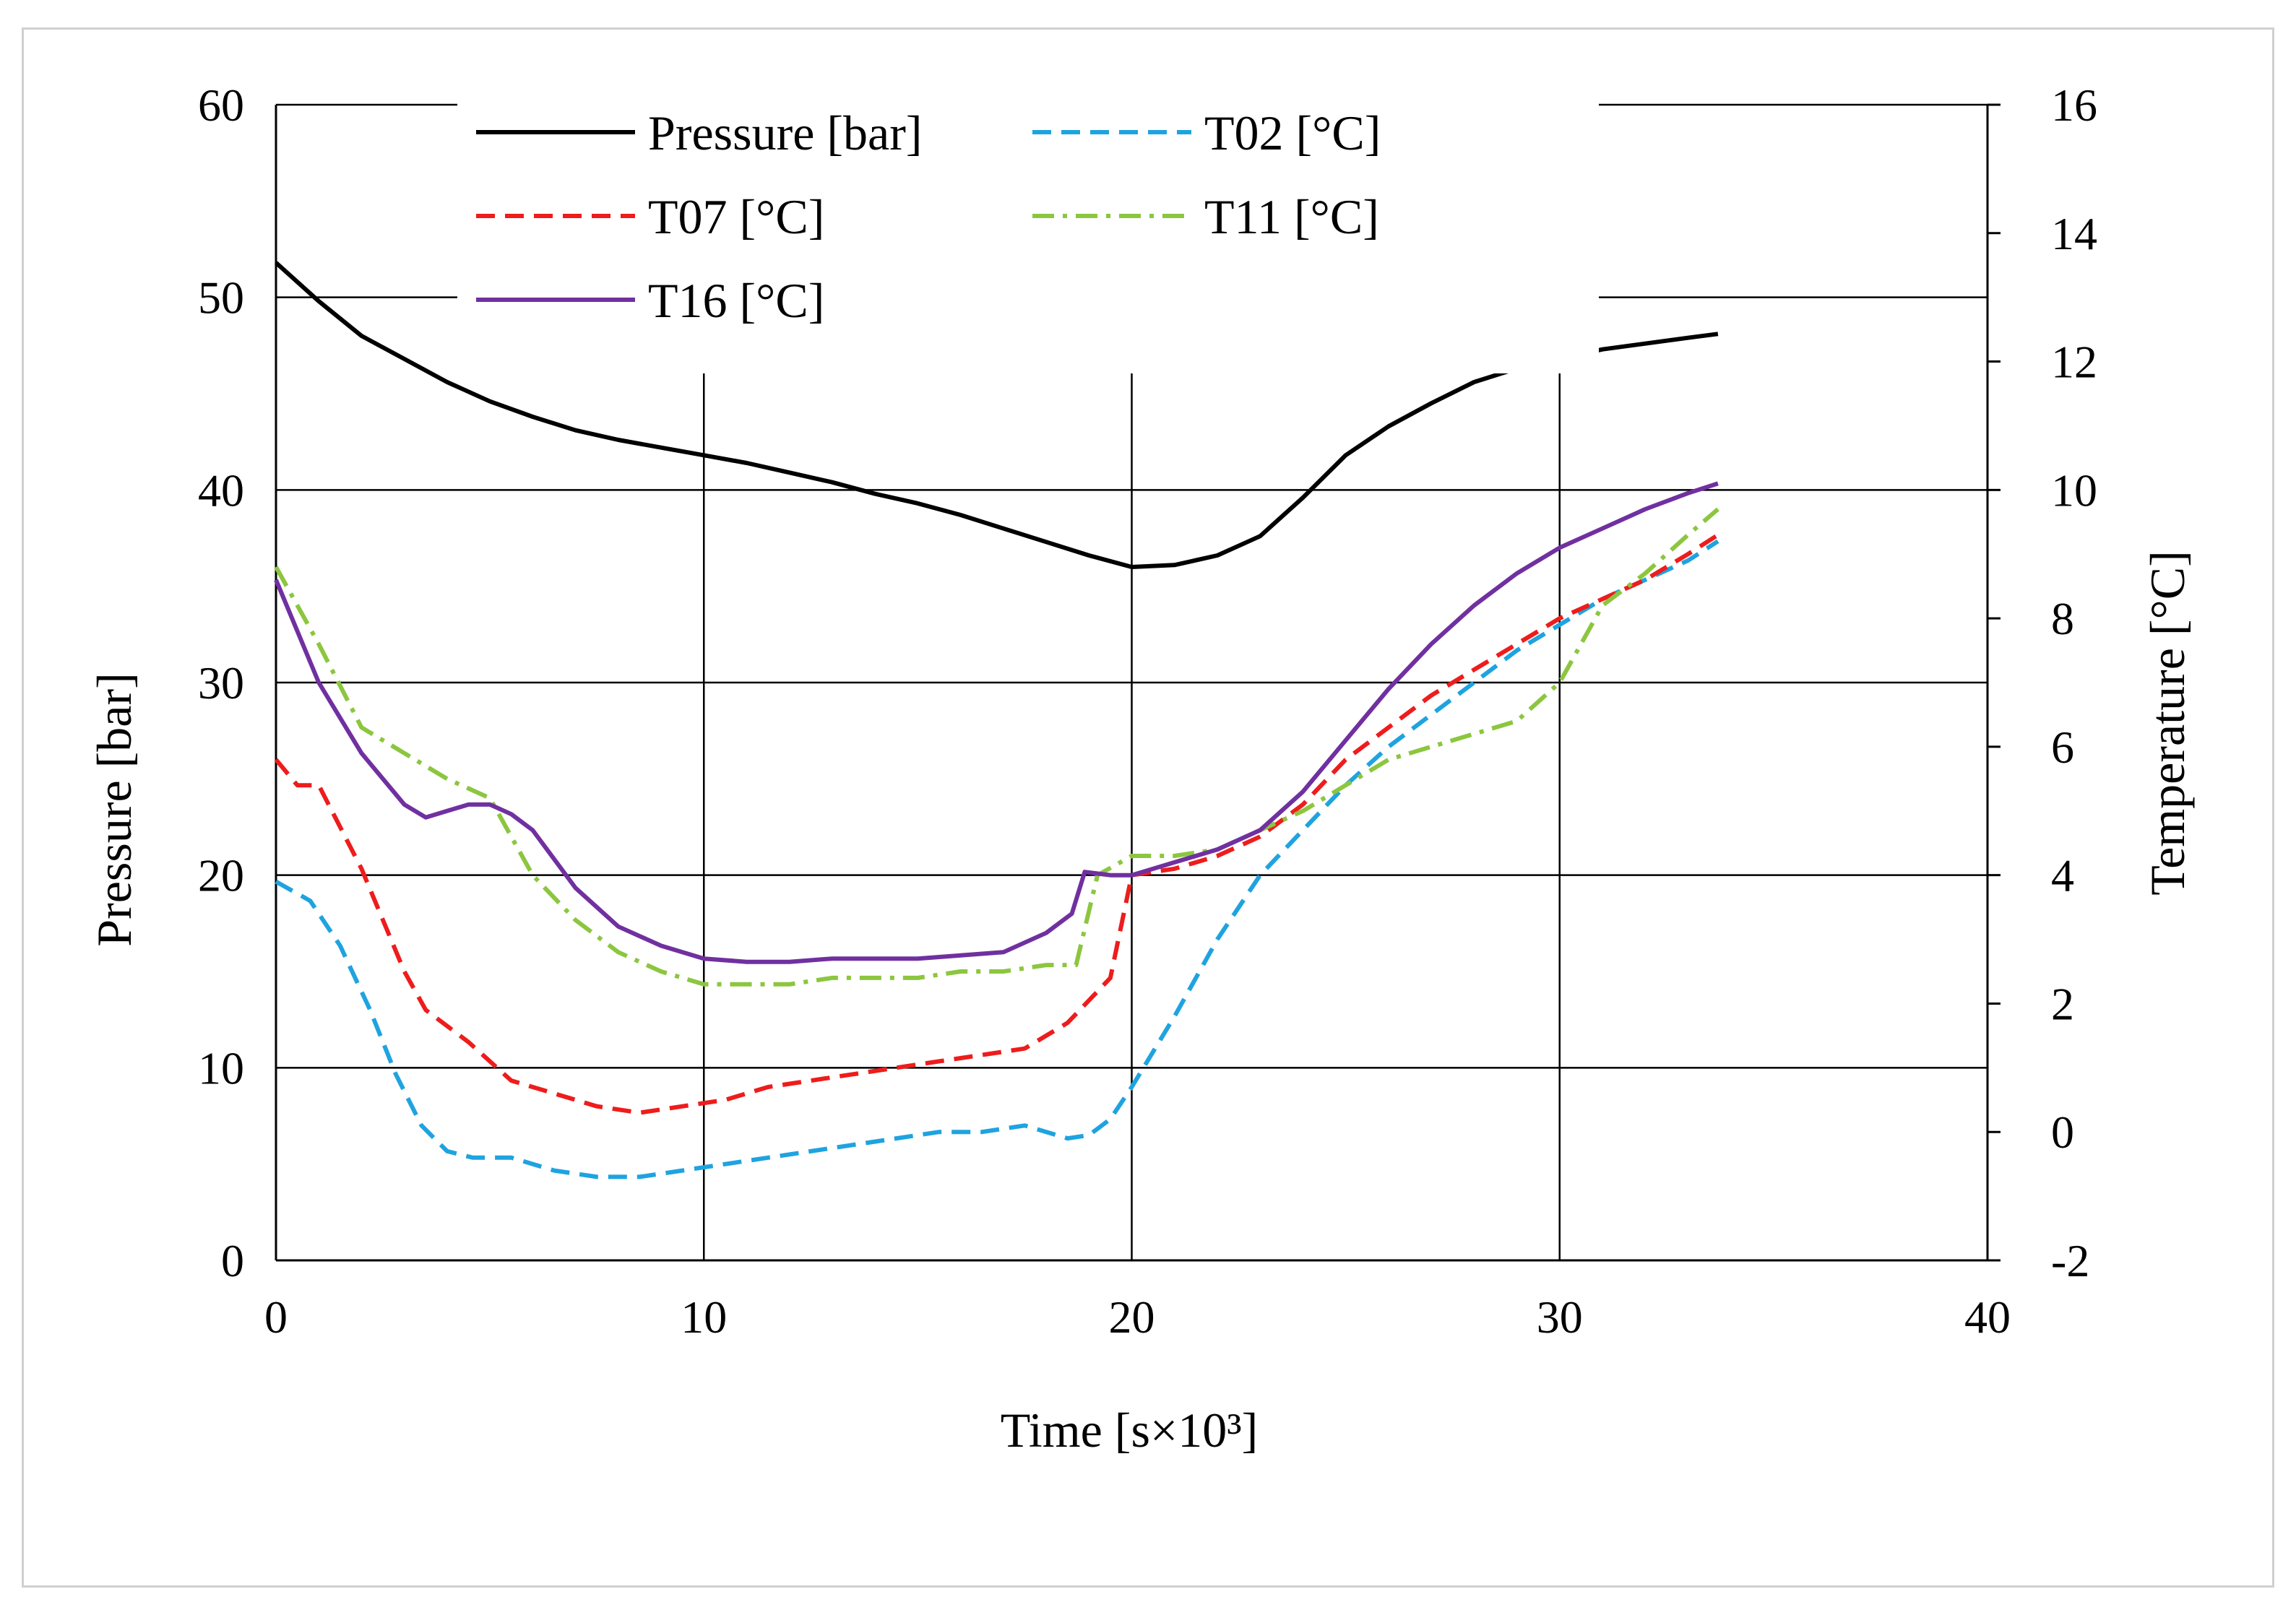 This screenshot has height=1615, width=2296. Describe the element at coordinates (2074, 362) in the screenshot. I see `y2-tick-label: 12` at that location.